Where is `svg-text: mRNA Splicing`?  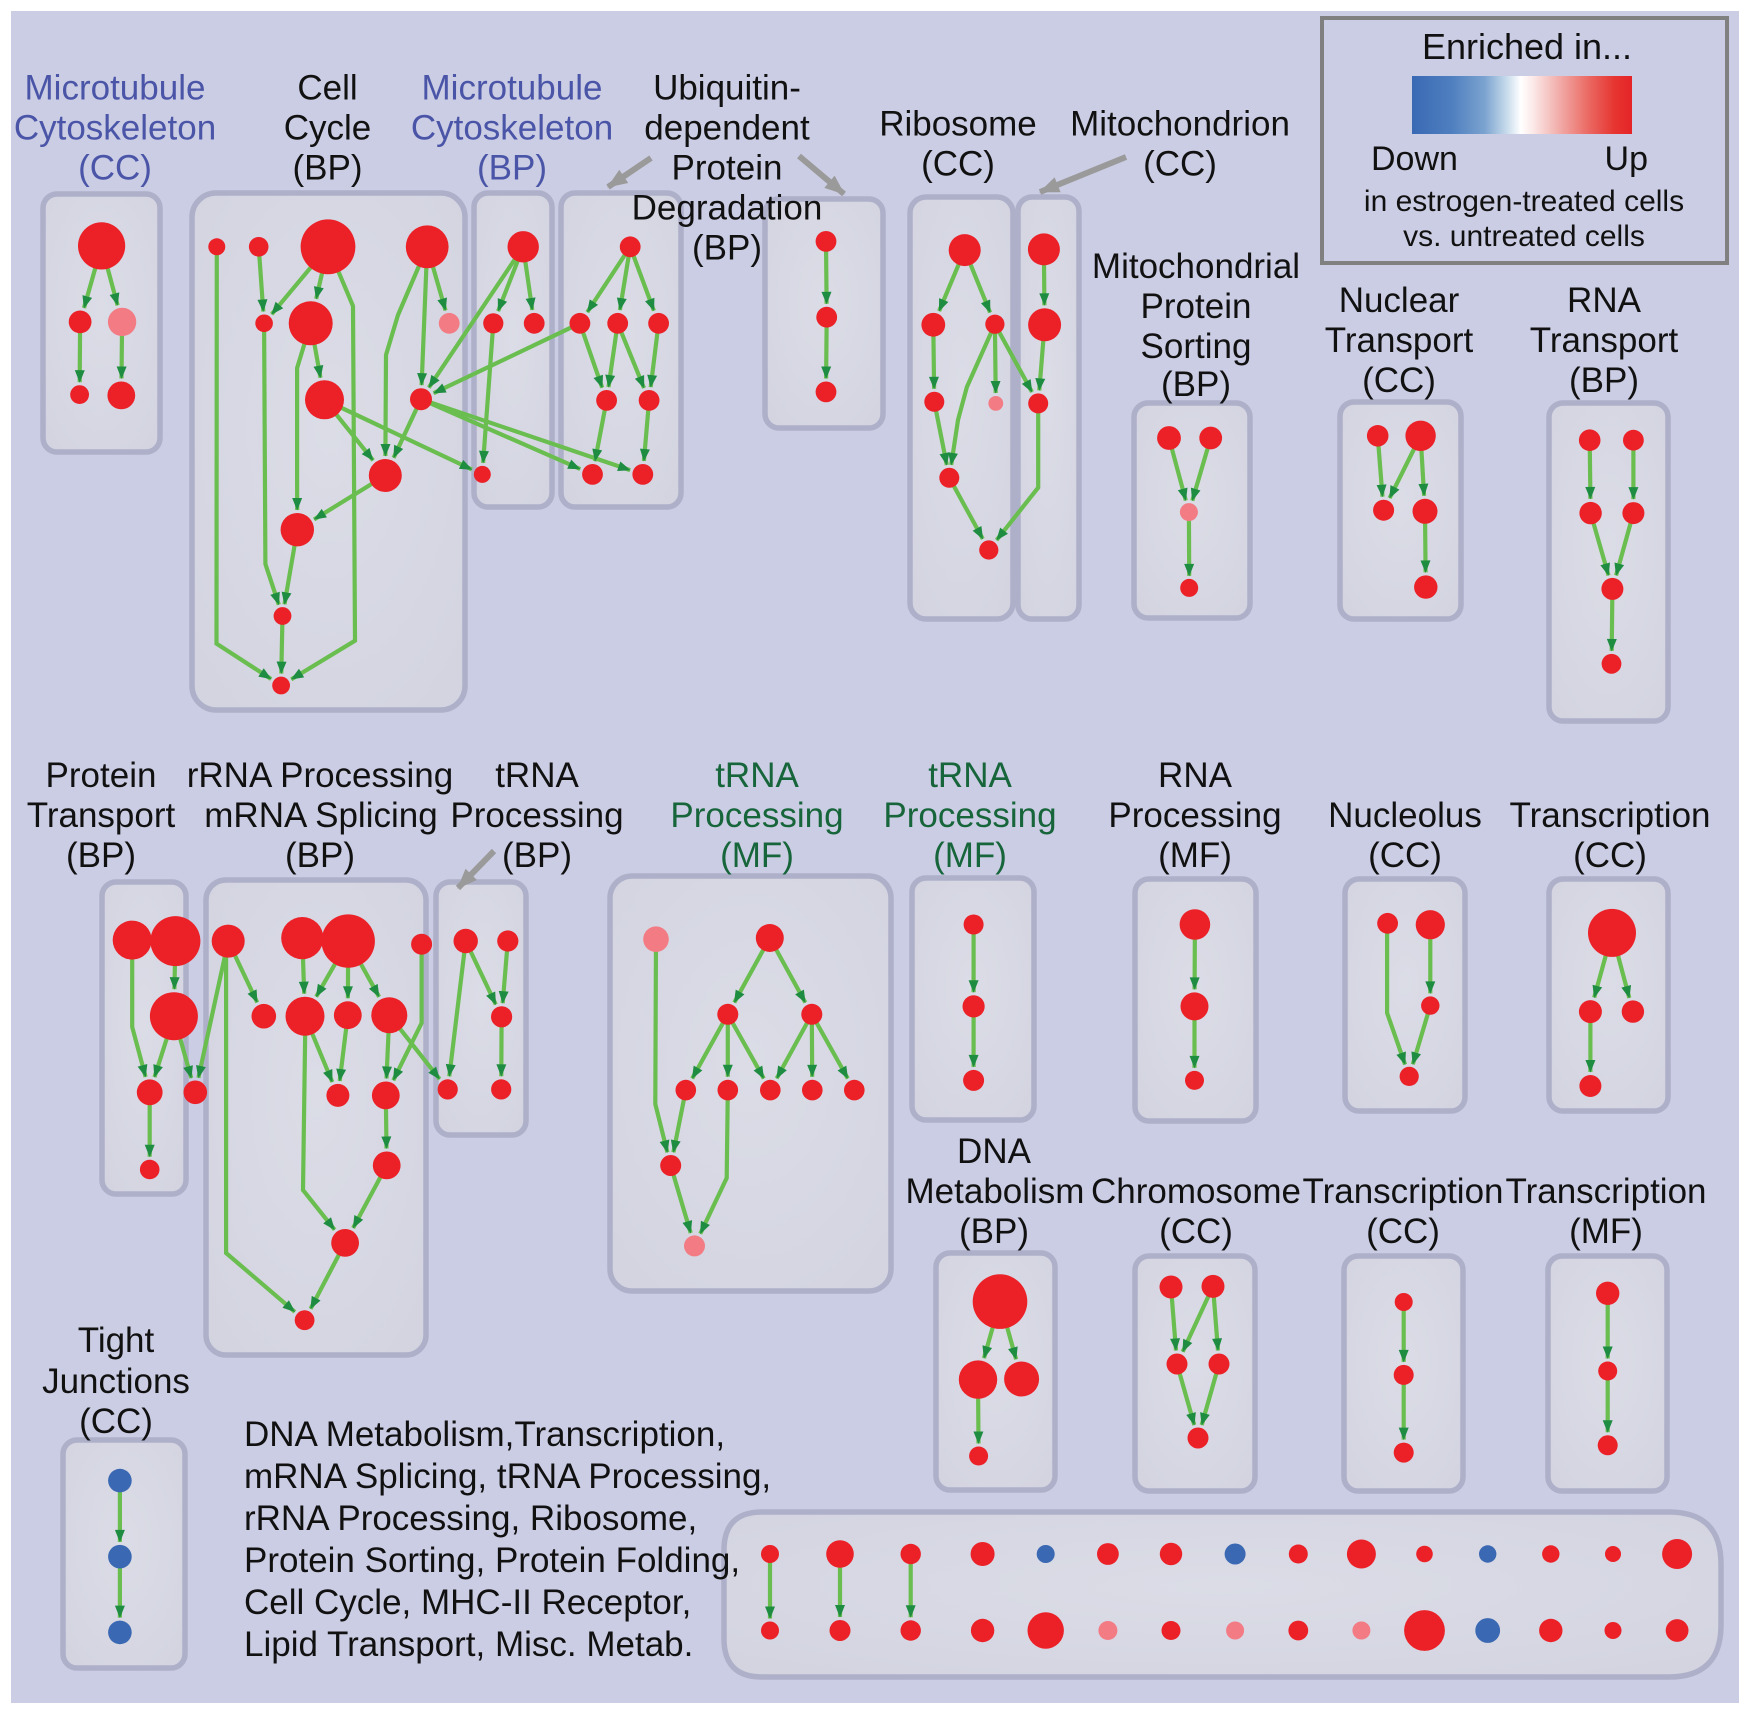 svg-text: mRNA Splicing is located at coordinates (320, 815).